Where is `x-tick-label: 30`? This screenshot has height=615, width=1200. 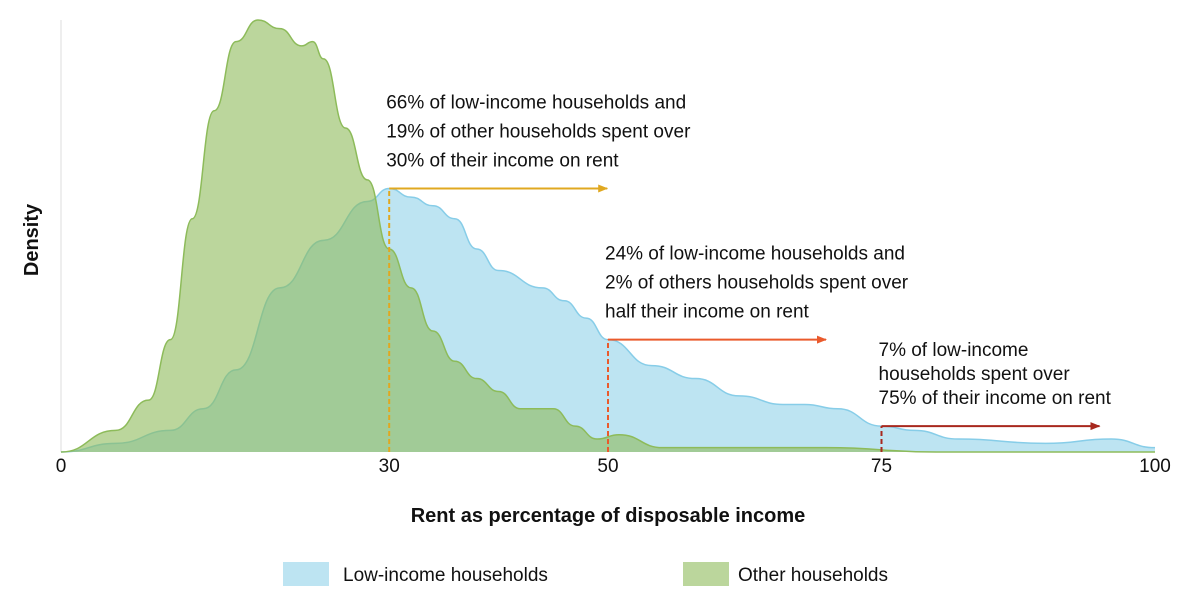 x-tick-label: 30 is located at coordinates (389, 466).